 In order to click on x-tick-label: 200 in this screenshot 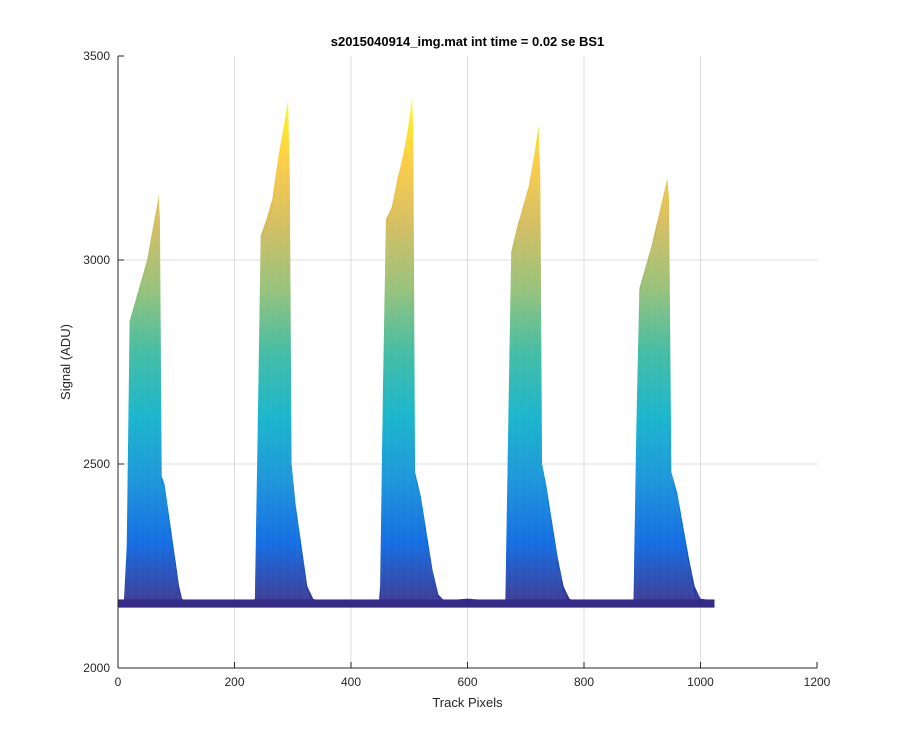, I will do `click(234, 682)`.